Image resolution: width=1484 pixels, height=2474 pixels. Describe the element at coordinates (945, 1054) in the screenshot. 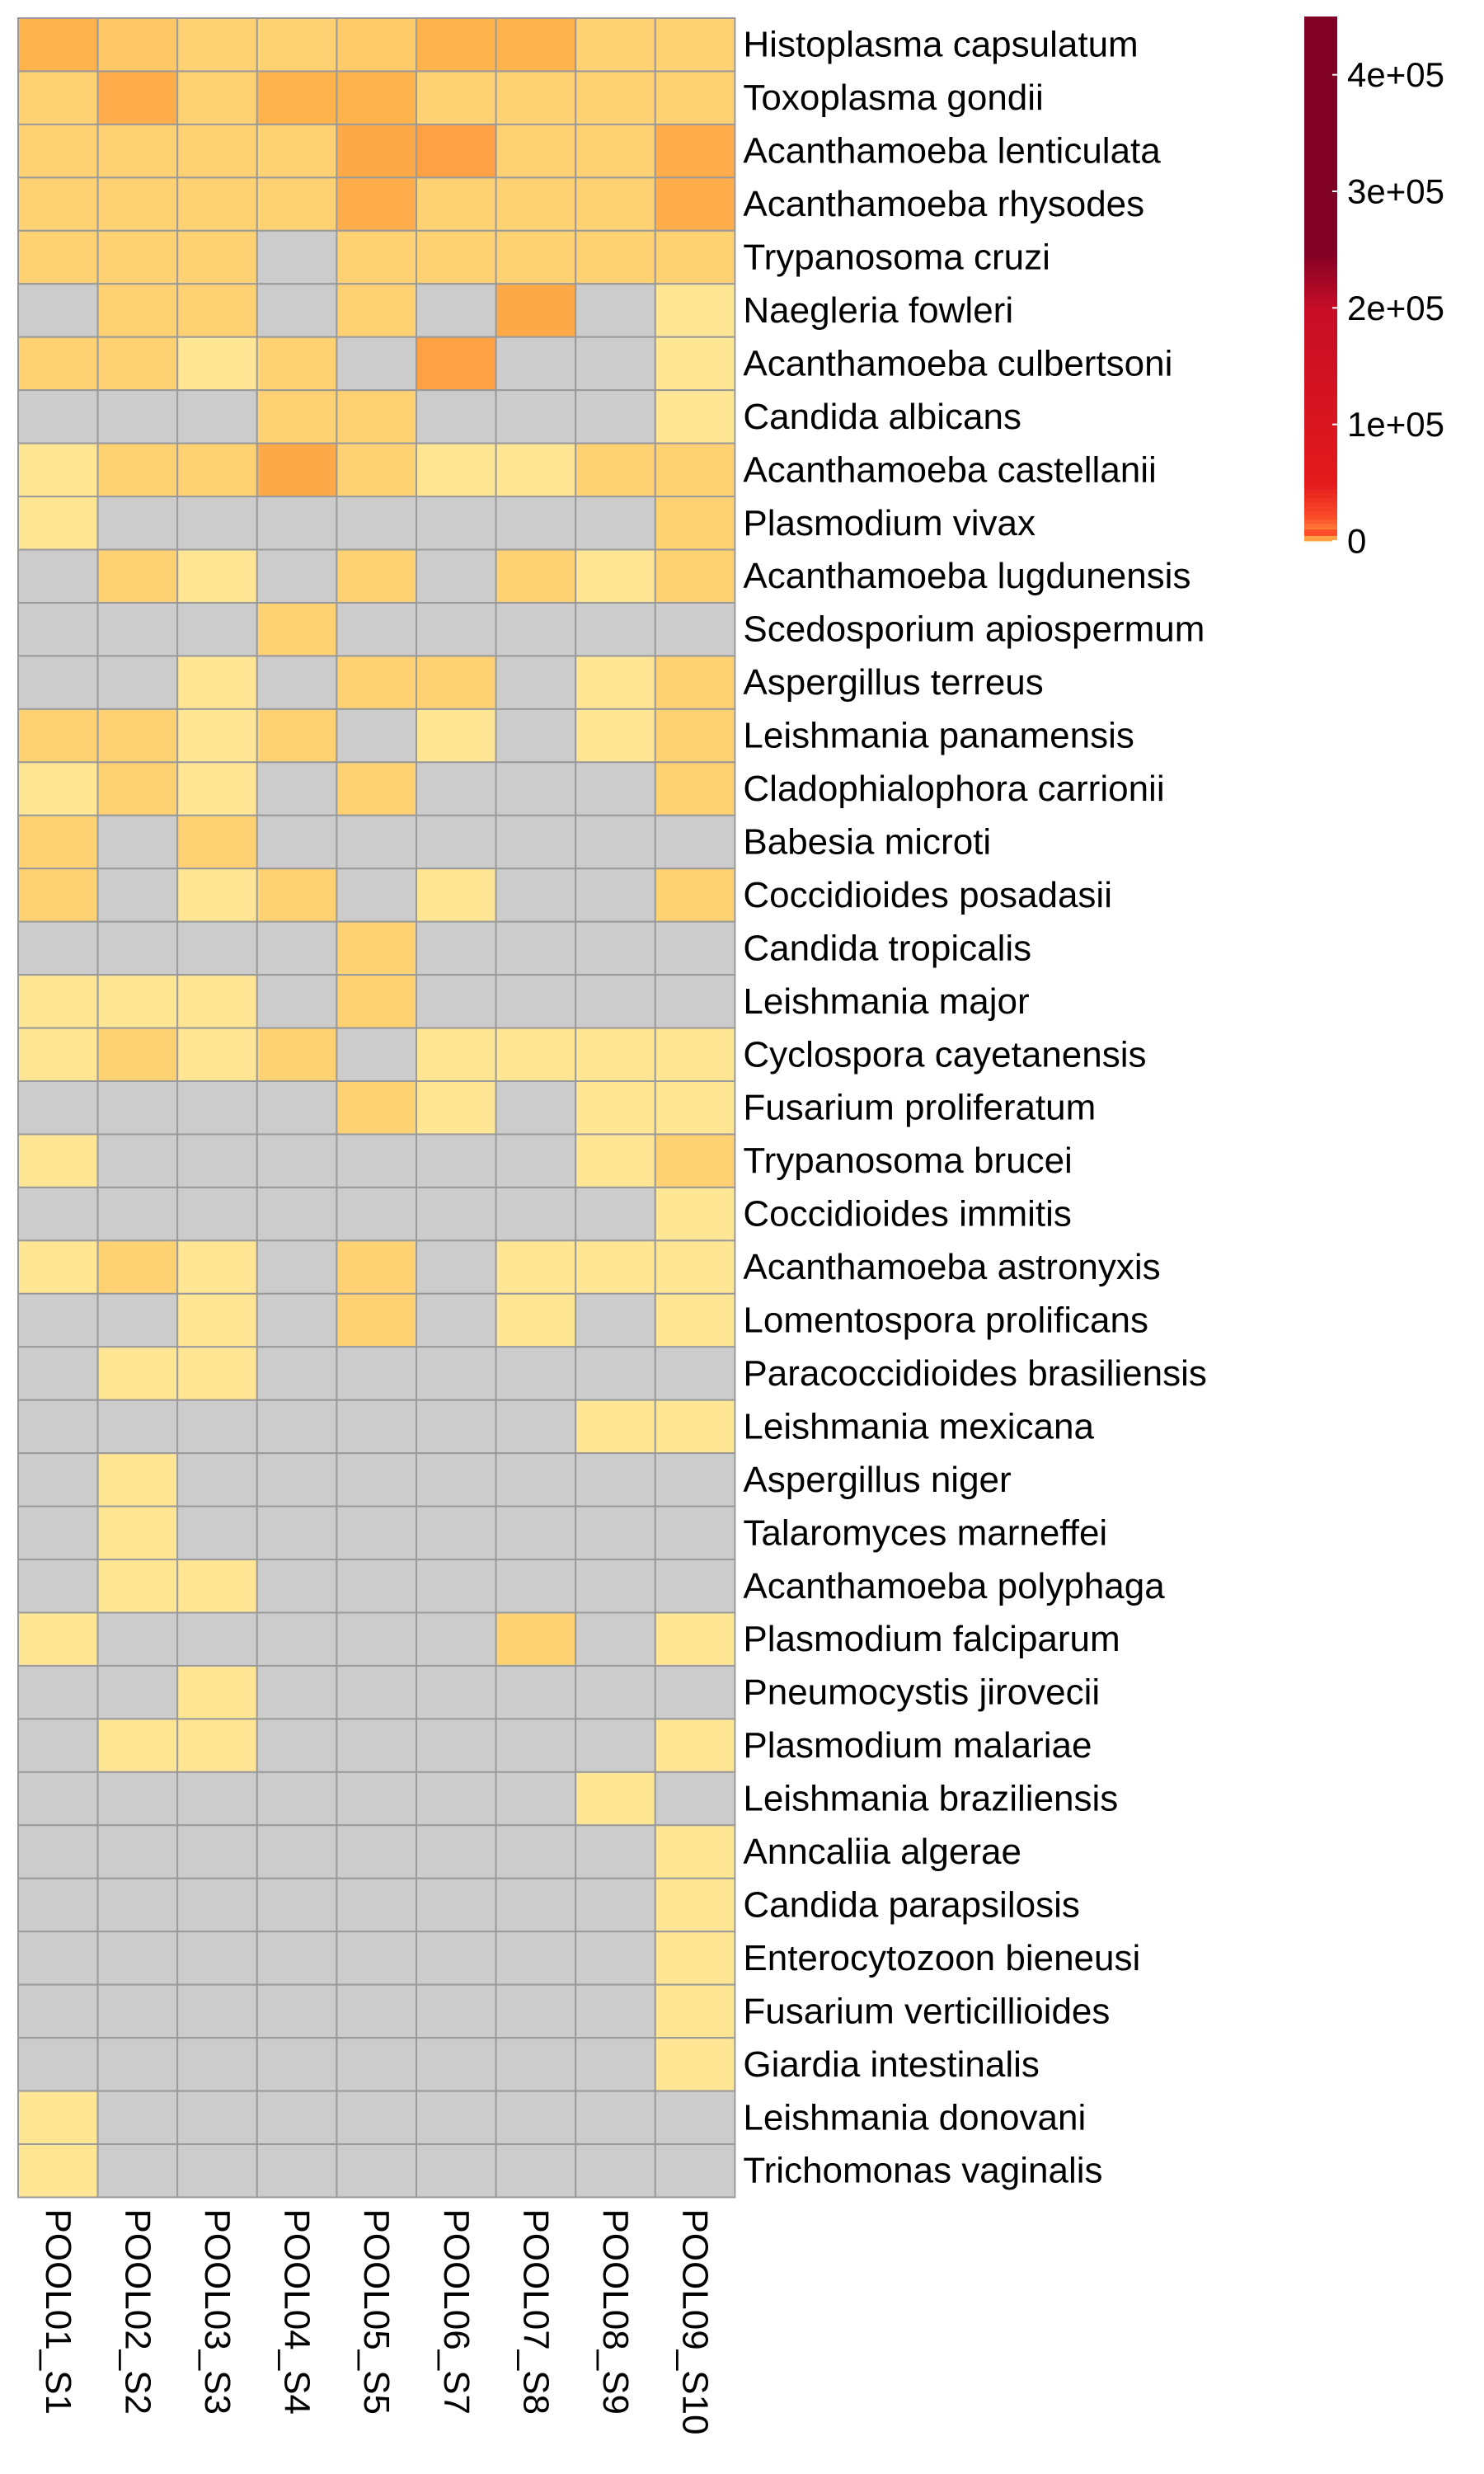

I see `row-label: Cyclospora cayetanensis` at that location.